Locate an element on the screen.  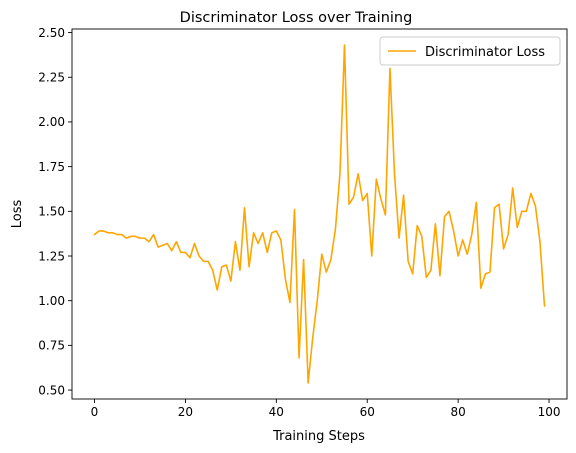
x-axis-label: Training Steps is located at coordinates (318, 436).